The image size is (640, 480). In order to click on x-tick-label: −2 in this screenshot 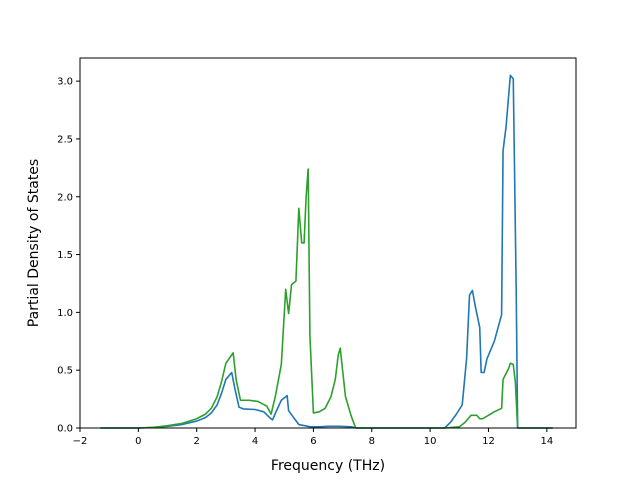, I will do `click(80, 441)`.